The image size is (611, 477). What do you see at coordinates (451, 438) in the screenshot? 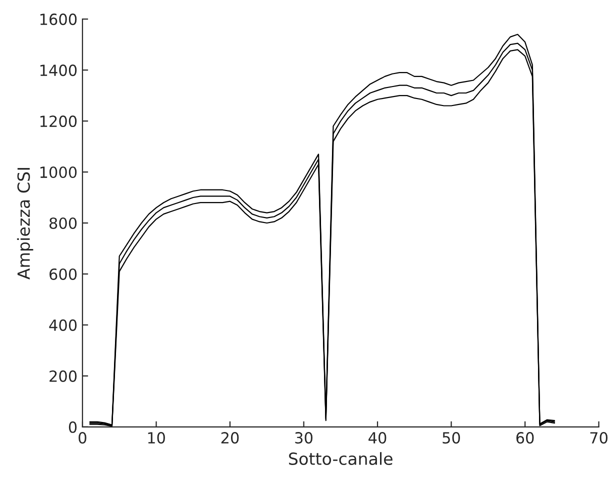
I see `x-tick-label: 50` at bounding box center [451, 438].